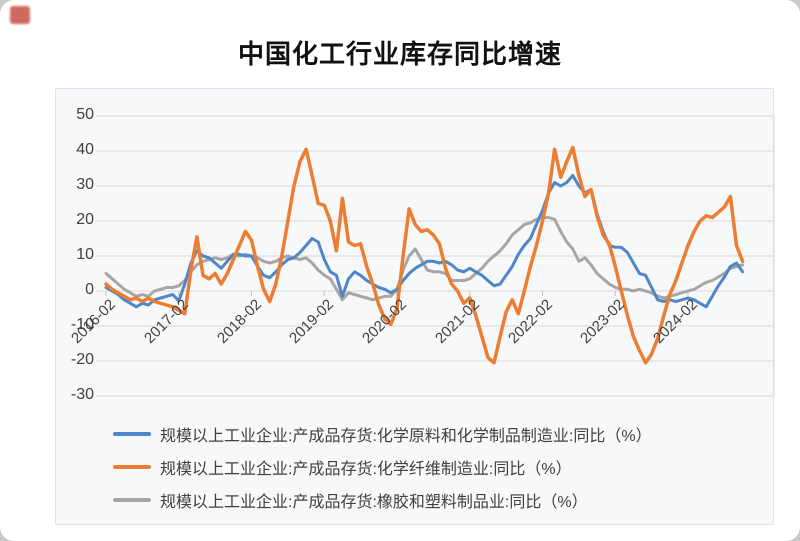 The image size is (800, 541). Describe the element at coordinates (85, 254) in the screenshot. I see `y-axis-label: 10` at that location.